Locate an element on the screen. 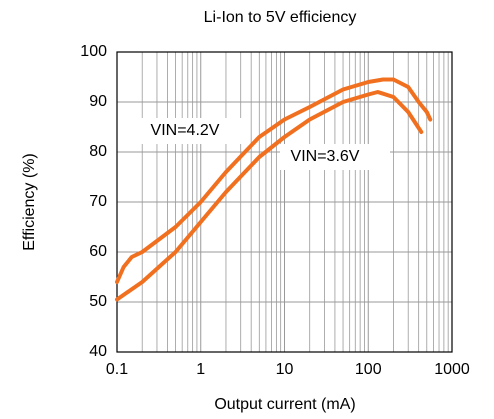 This screenshot has width=494, height=419. y-tick-label: 60 is located at coordinates (98, 251).